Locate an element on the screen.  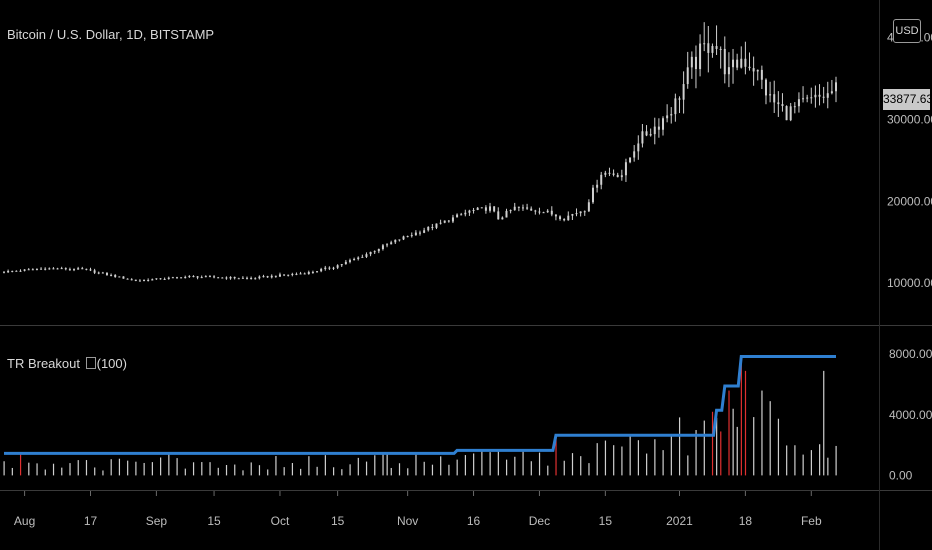
indicator-info-icon is located at coordinates (90, 363).